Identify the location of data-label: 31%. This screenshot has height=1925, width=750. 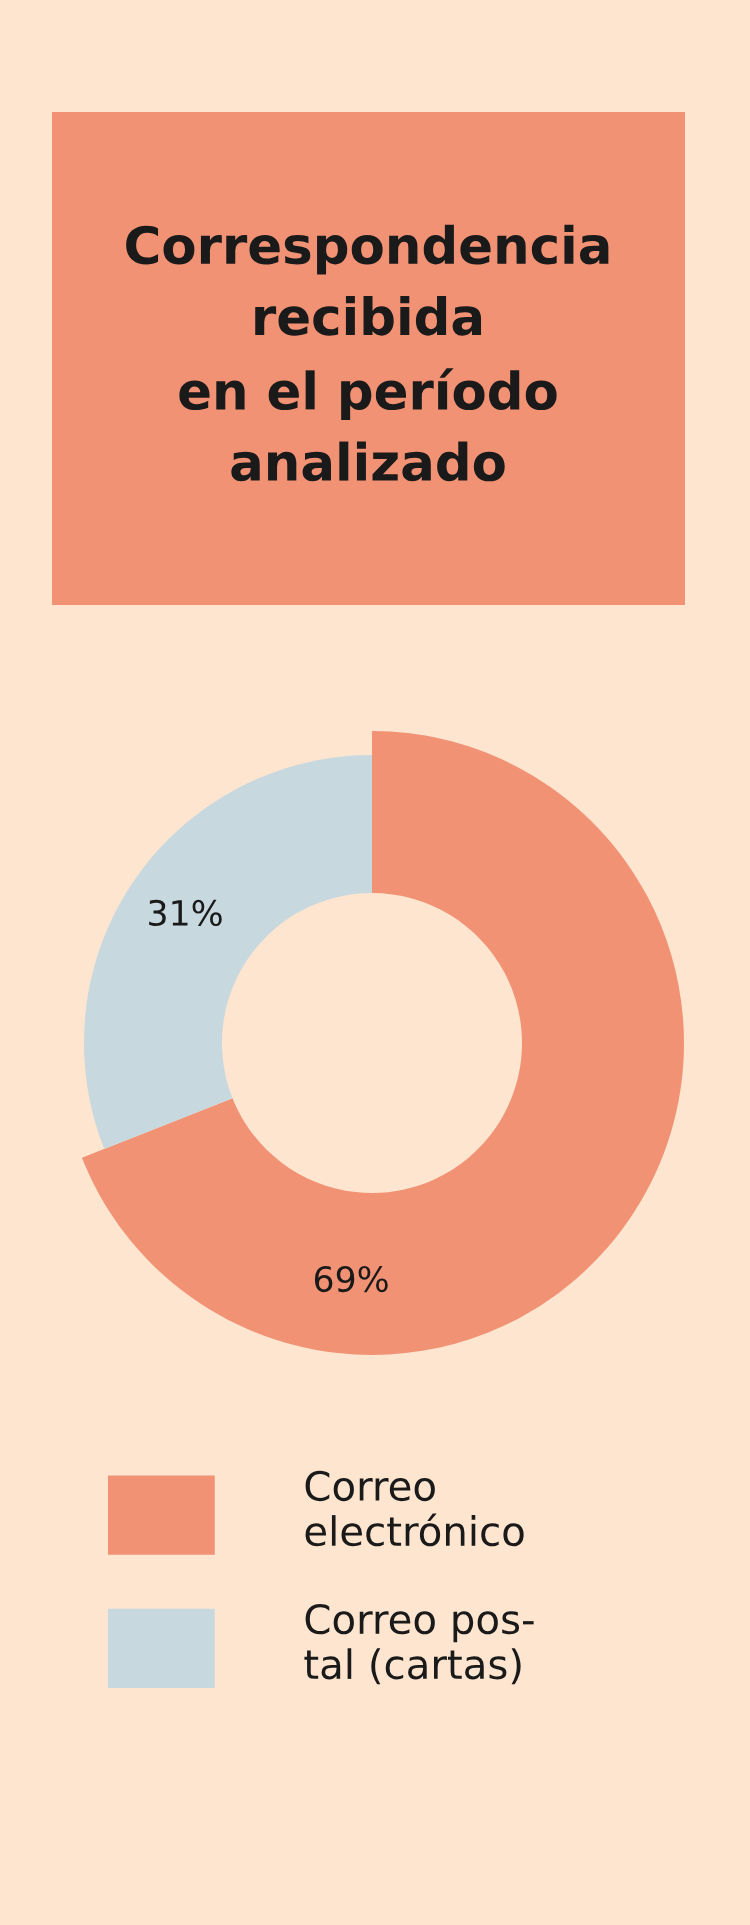
(185, 913).